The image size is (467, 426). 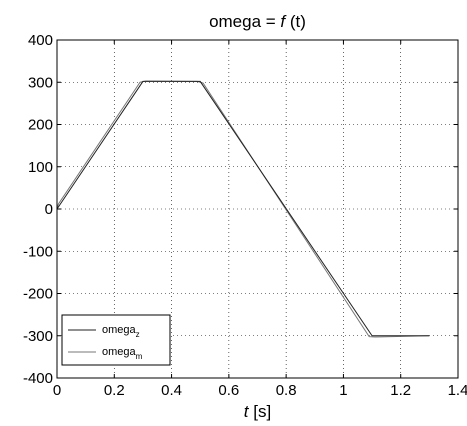 I want to click on x-tick-label: 0.4, so click(x=171, y=390).